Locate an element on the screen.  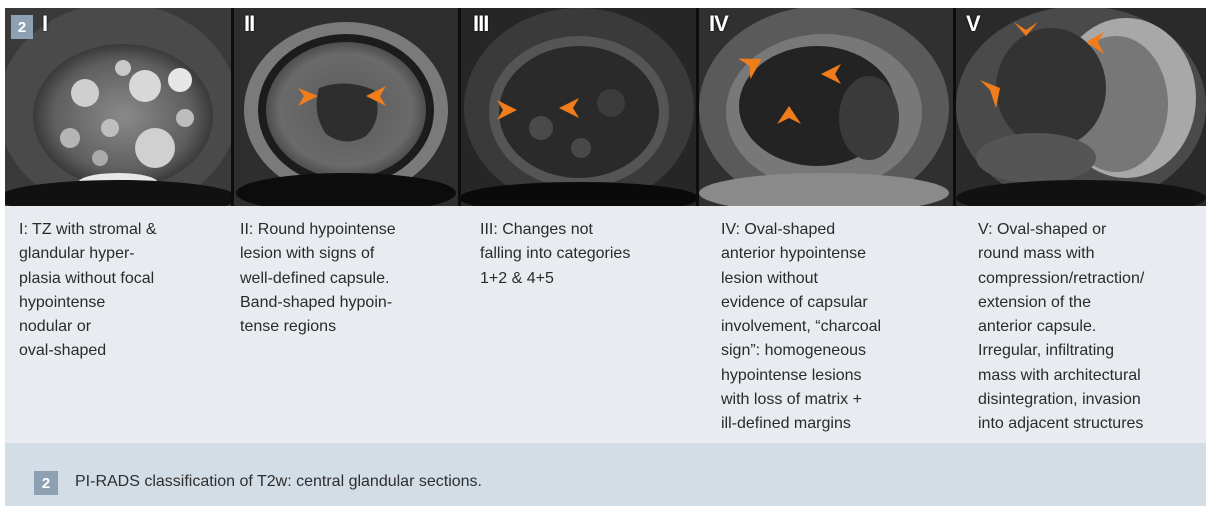
panel-label: IV is located at coordinates (719, 23).